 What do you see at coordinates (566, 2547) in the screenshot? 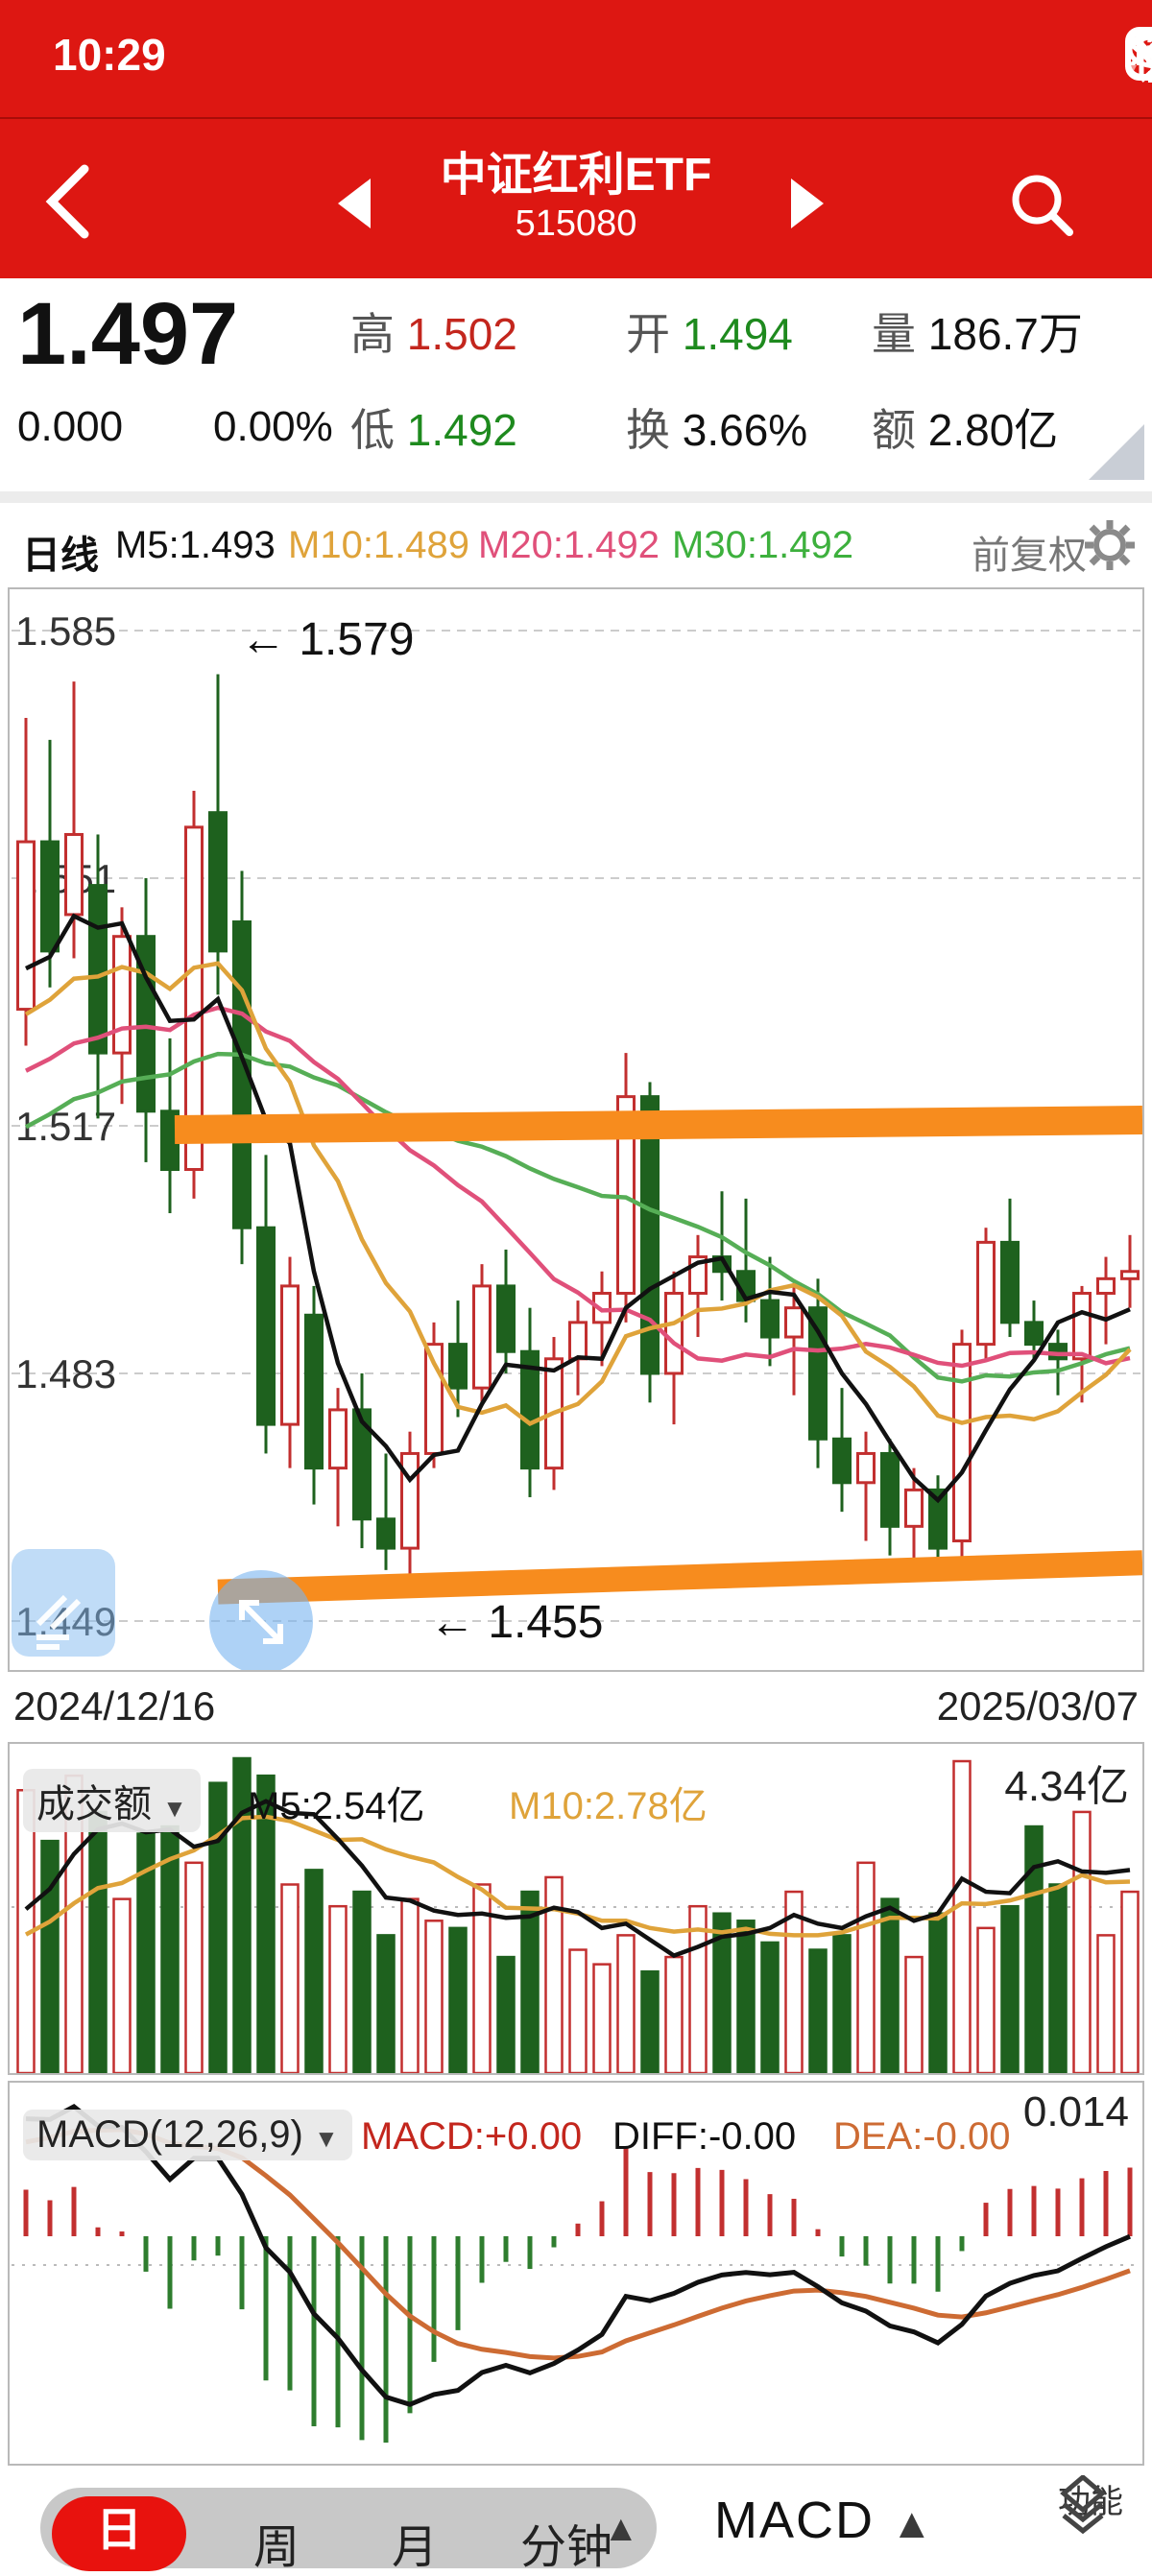
I see `tab-minute: 分钟` at bounding box center [566, 2547].